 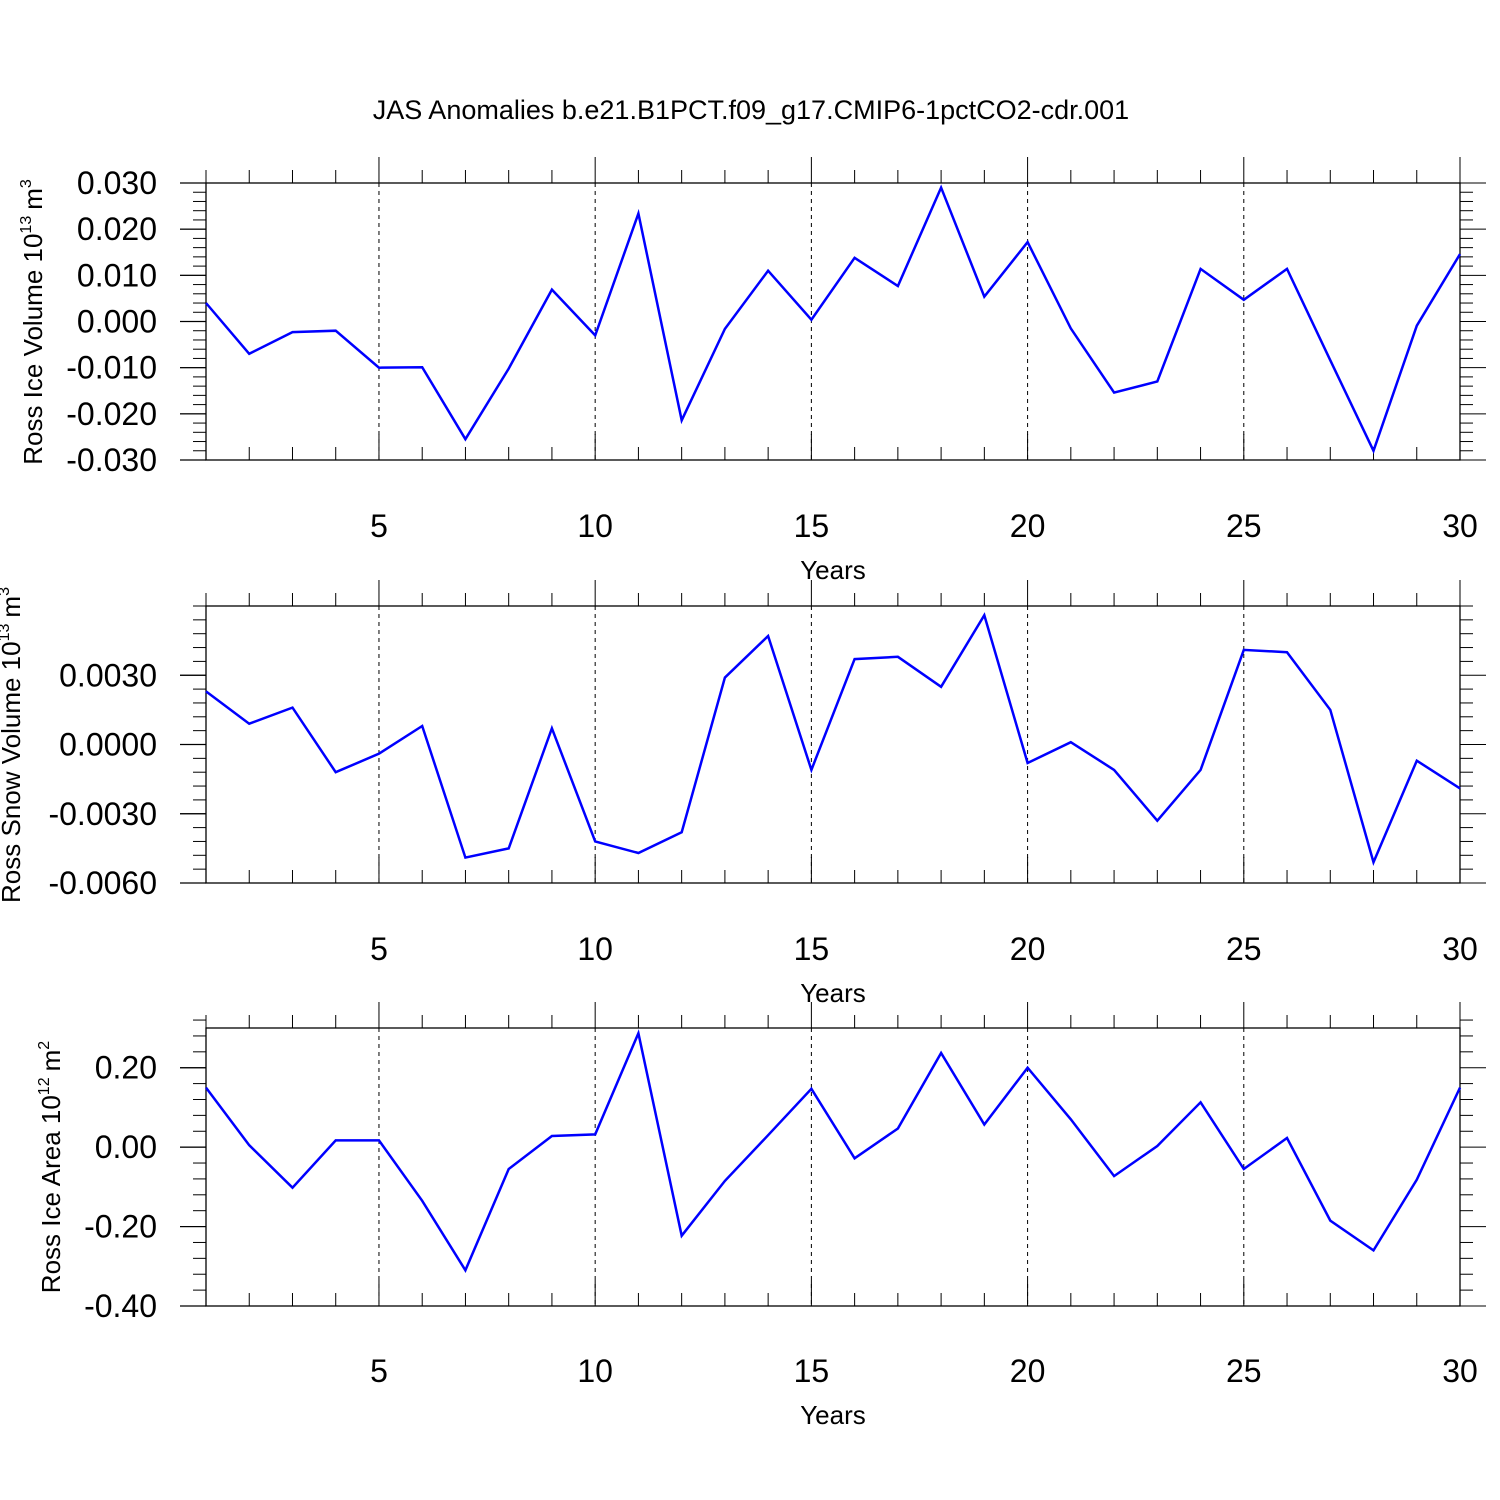 What do you see at coordinates (120, 1227) in the screenshot?
I see `y-tick-label: -0.20` at bounding box center [120, 1227].